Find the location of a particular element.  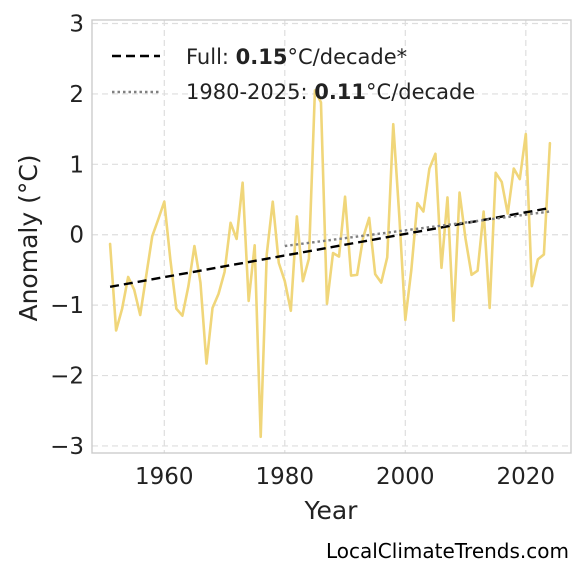

x-tick-label: 2000 is located at coordinates (405, 477).